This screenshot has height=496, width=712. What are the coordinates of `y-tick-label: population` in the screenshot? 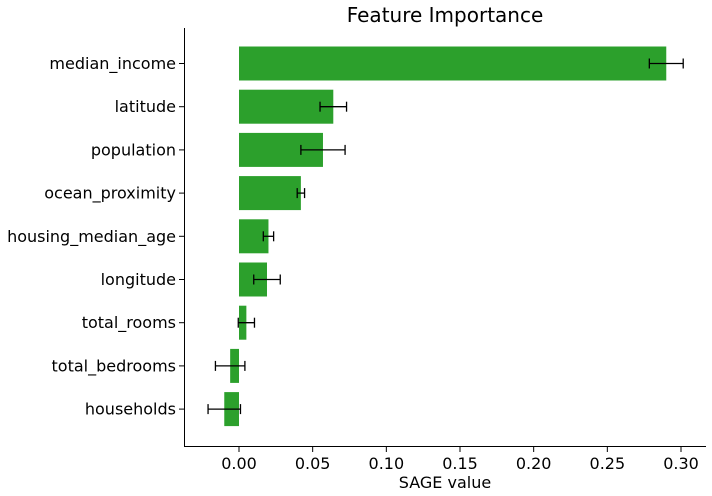 It's located at (133, 149).